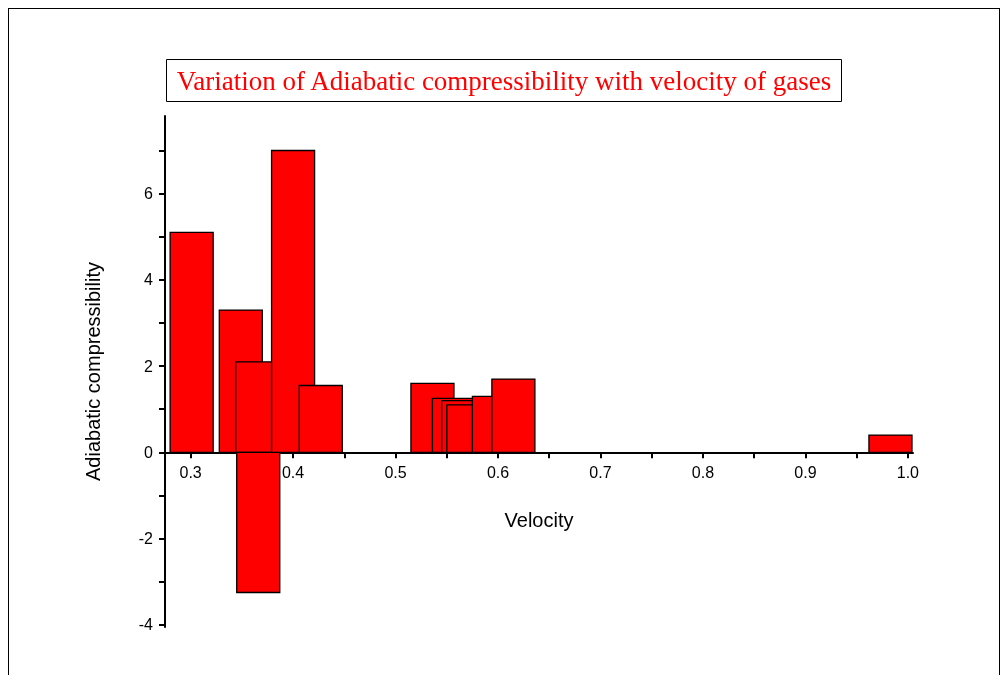  I want to click on y-tick-label: -2, so click(146, 539).